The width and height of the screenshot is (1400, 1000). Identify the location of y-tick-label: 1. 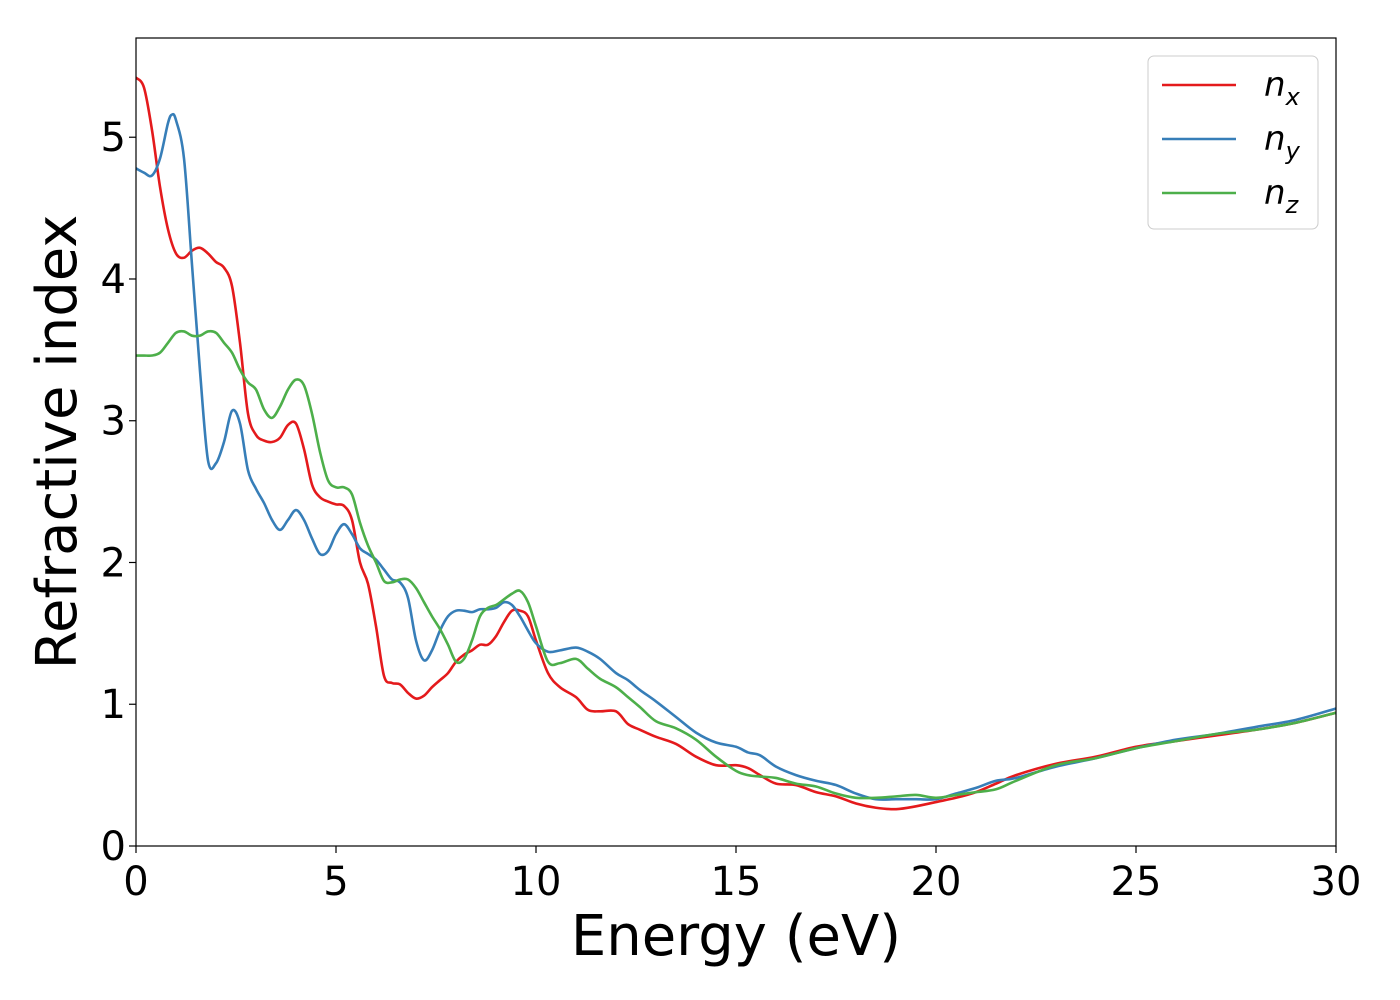
(113, 705).